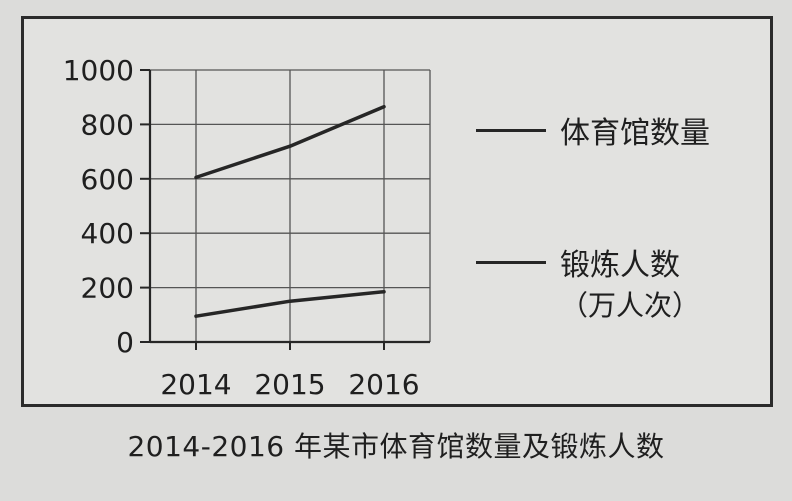 This screenshot has width=792, height=501. Describe the element at coordinates (383, 384) in the screenshot. I see `x-tick-label-2016: 2016` at that location.